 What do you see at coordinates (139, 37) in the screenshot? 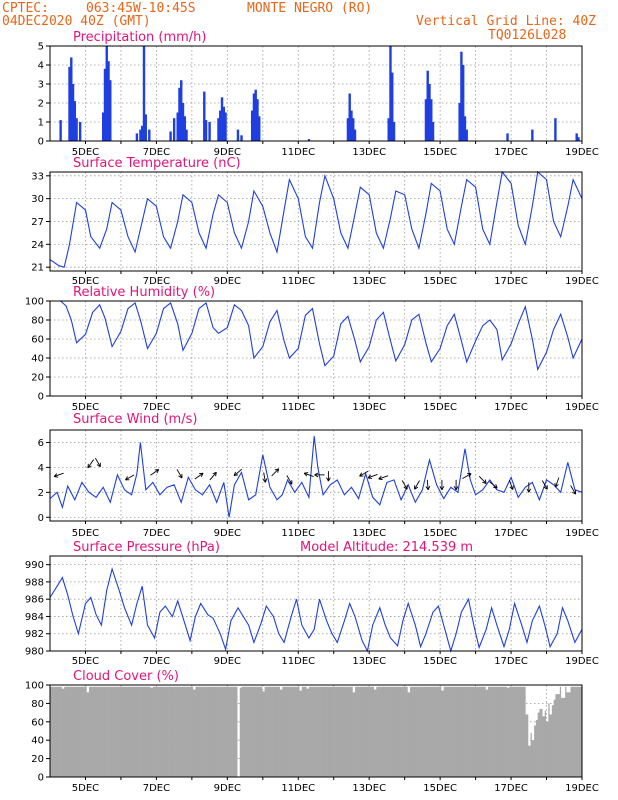
I see `panel-title: Precipitation (mm/h)` at bounding box center [139, 37].